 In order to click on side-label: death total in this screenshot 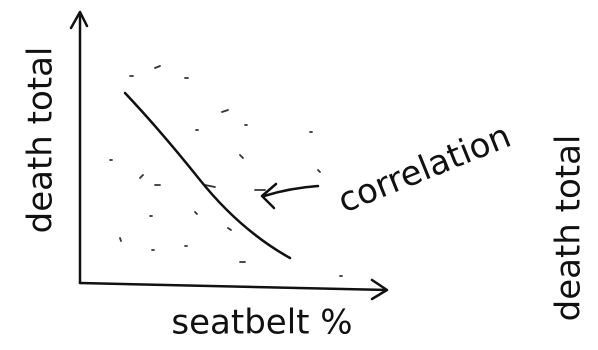, I will do `click(569, 228)`.